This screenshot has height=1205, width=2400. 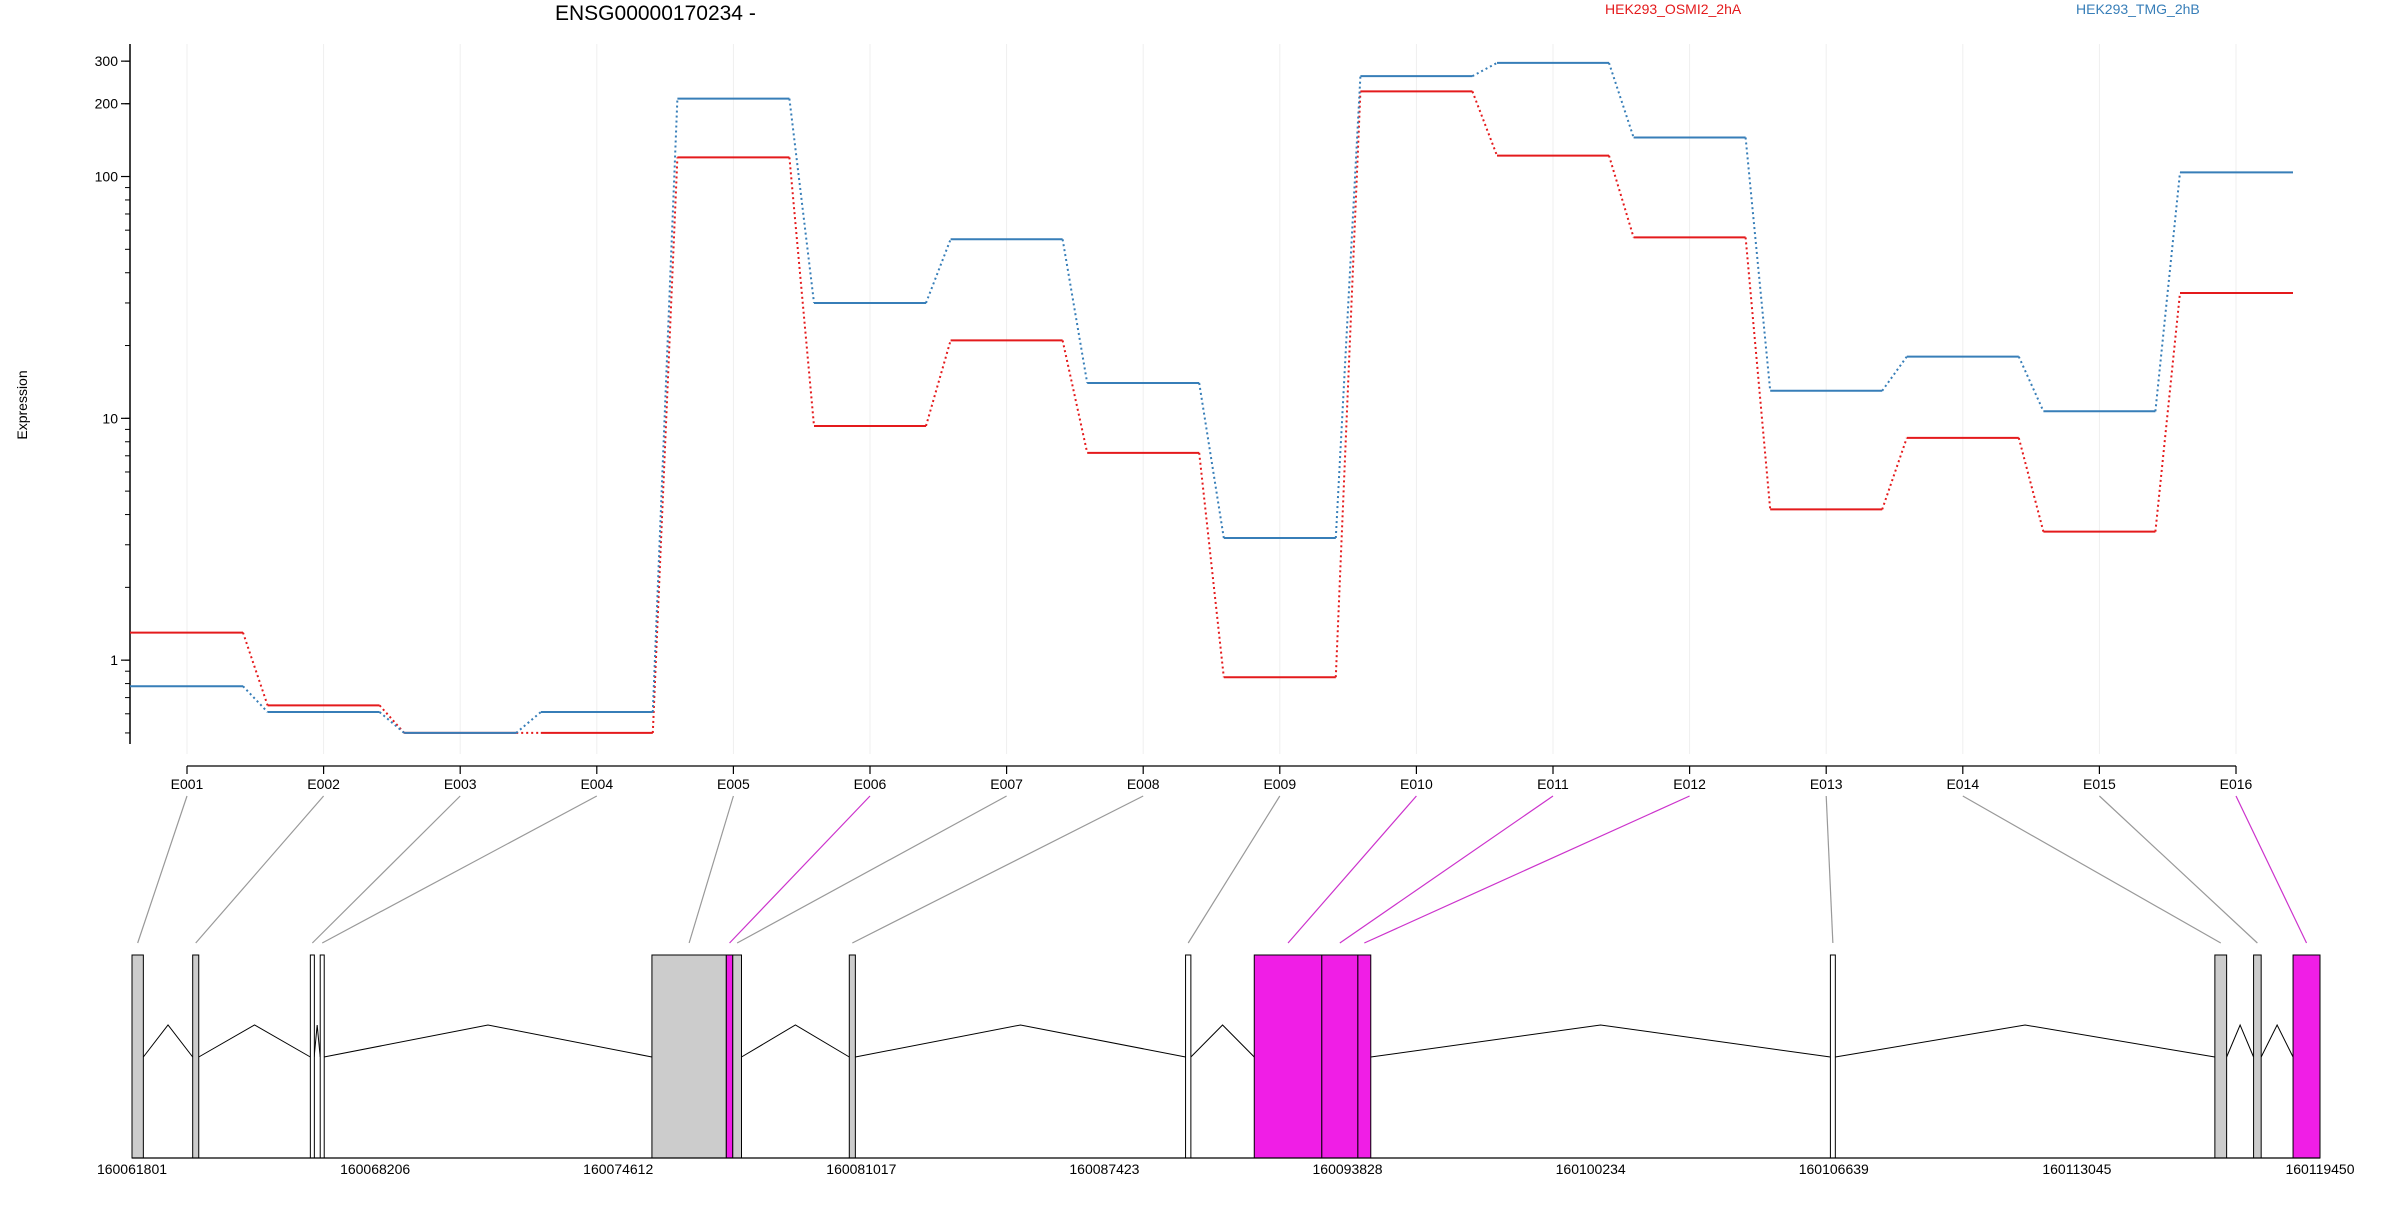 What do you see at coordinates (861, 1169) in the screenshot?
I see `genome-coordinate-label: 160081017` at bounding box center [861, 1169].